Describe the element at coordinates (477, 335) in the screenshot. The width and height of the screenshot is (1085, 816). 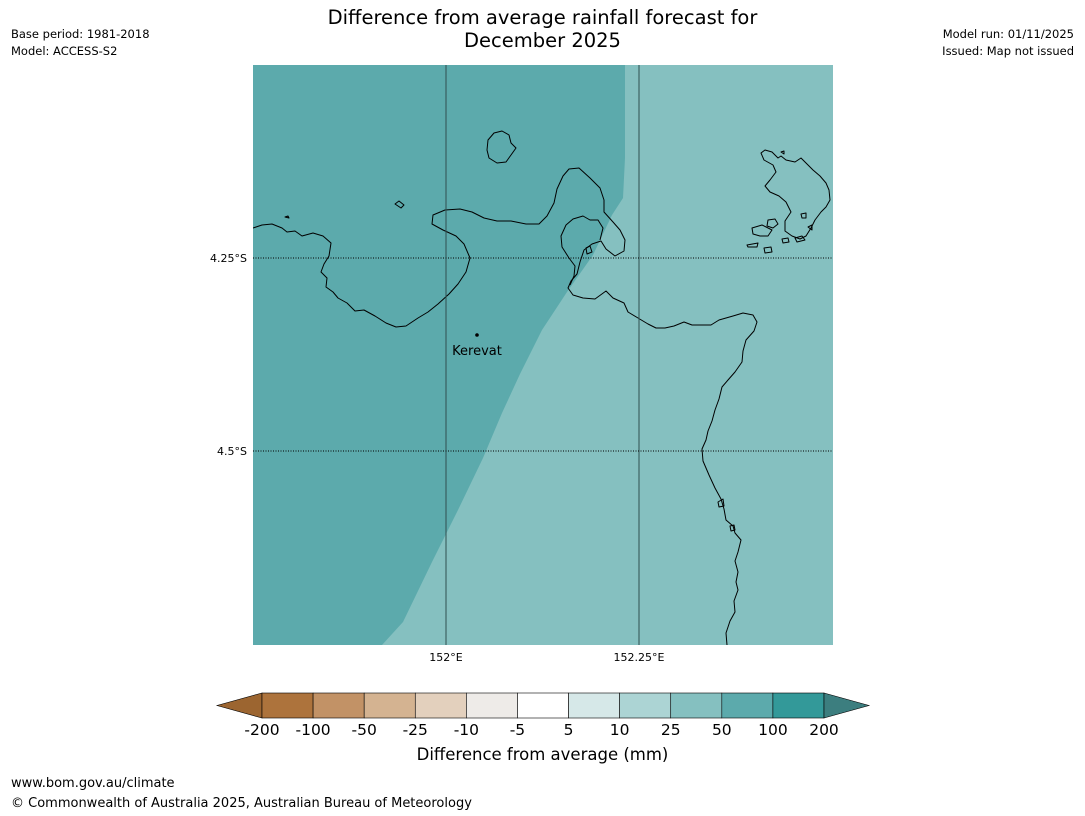
I see `kerevat-marker` at that location.